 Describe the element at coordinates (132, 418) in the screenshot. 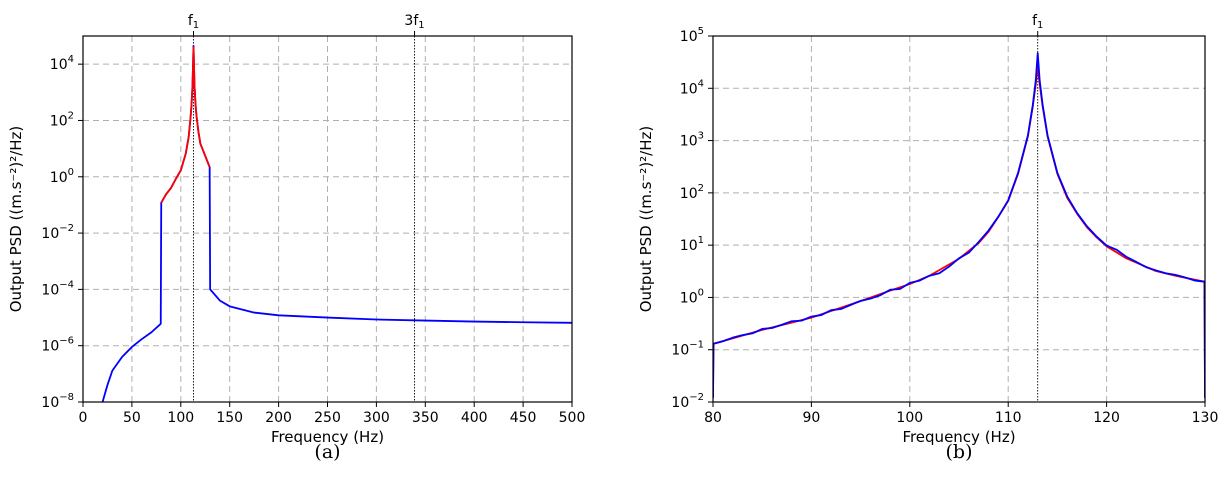

I see `x-tick-label: 50` at that location.